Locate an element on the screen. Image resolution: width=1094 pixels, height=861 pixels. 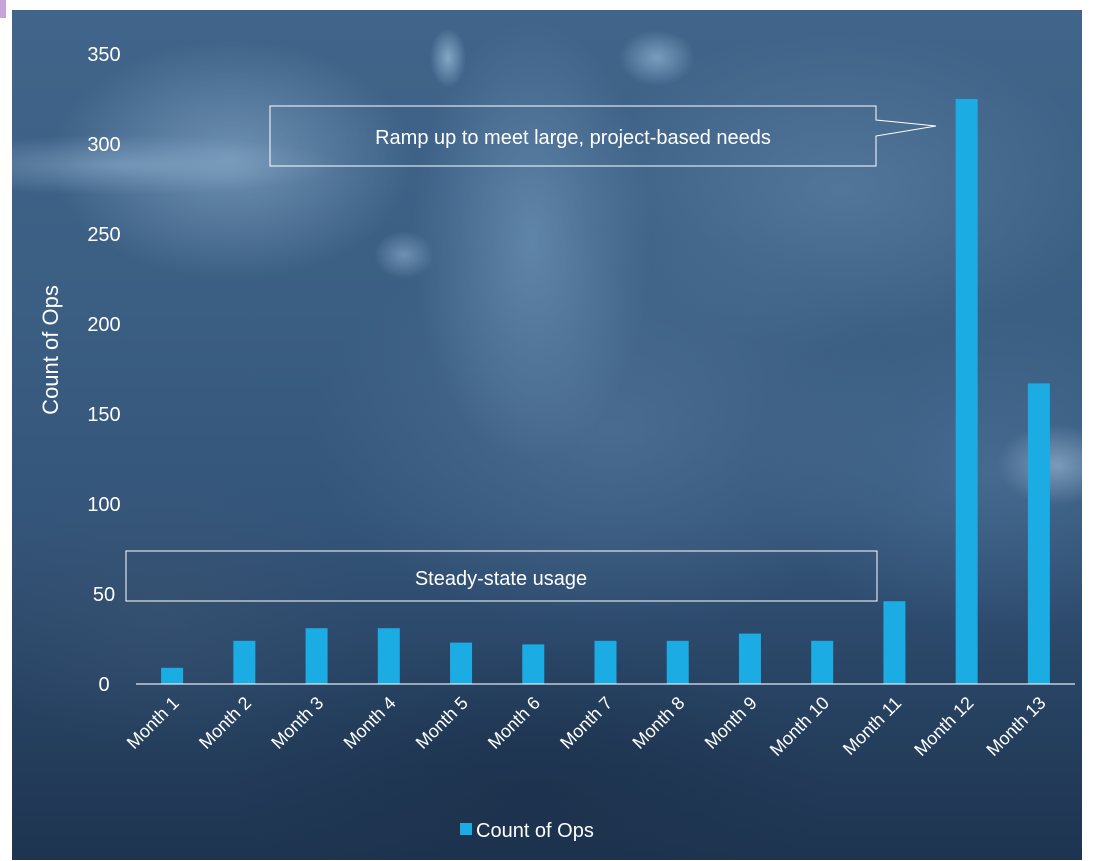
y-tick-label: 0 is located at coordinates (103, 685).